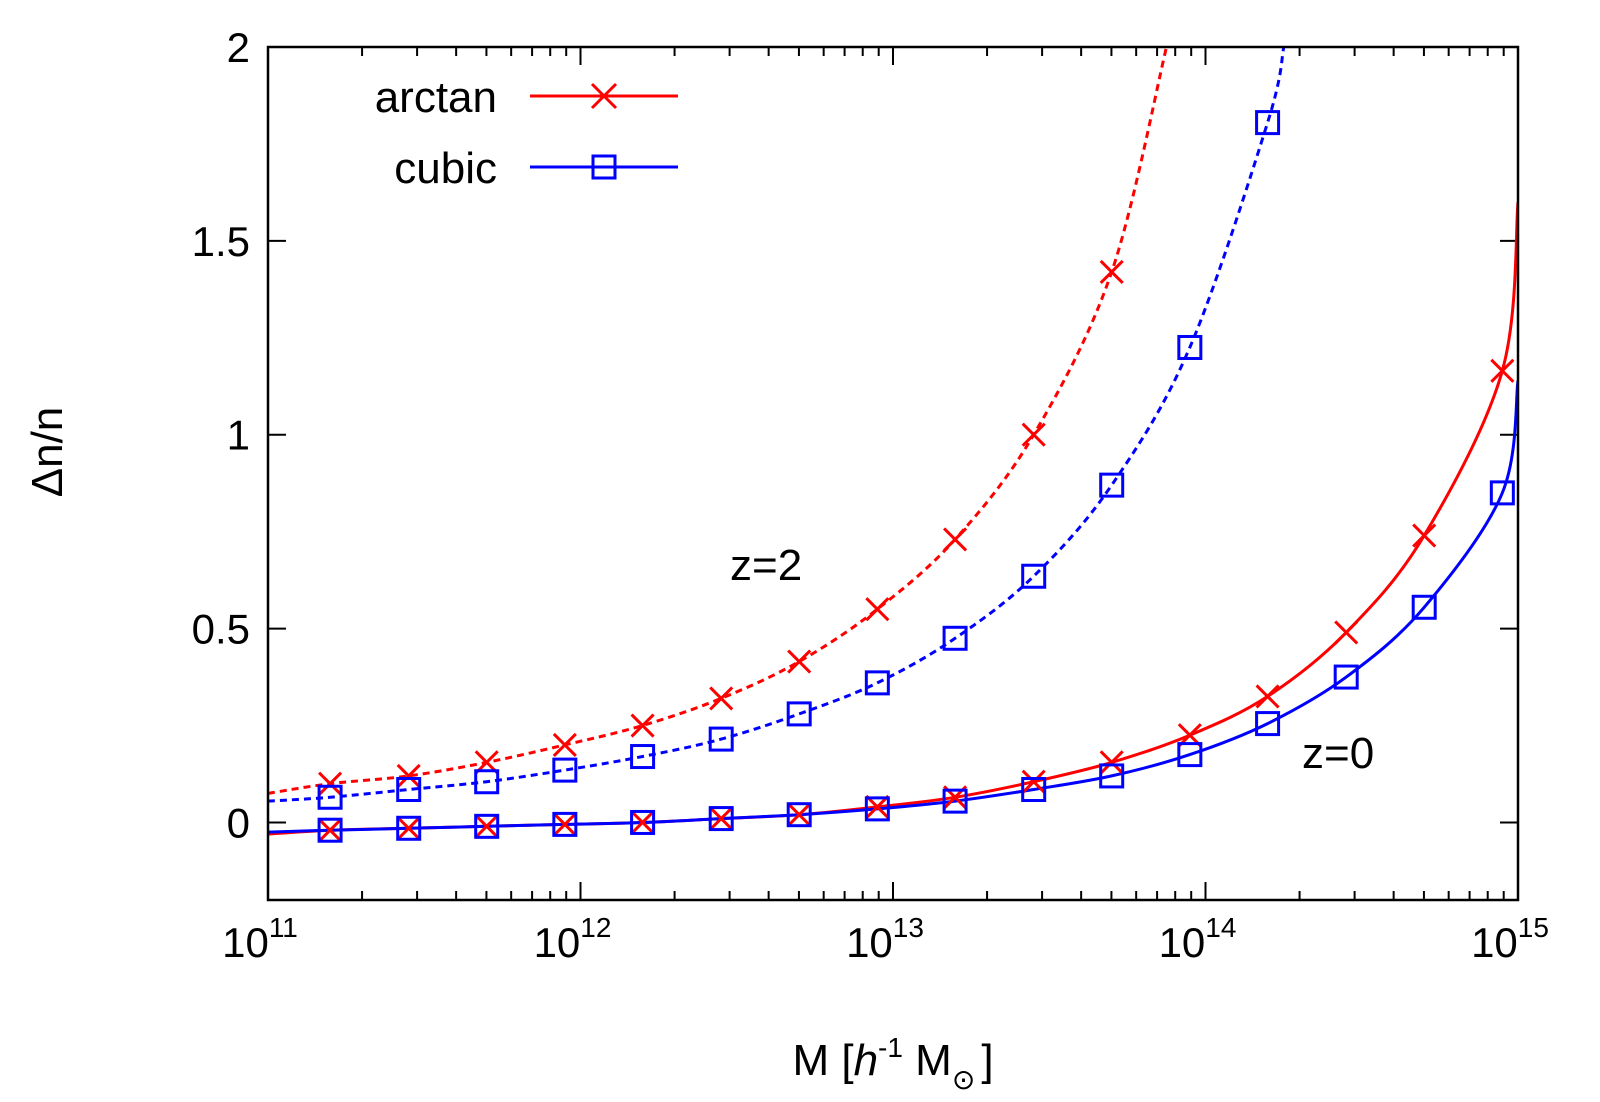 The width and height of the screenshot is (1600, 1102). Describe the element at coordinates (1533, 927) in the screenshot. I see `x-tick-exponent: 15` at that location.